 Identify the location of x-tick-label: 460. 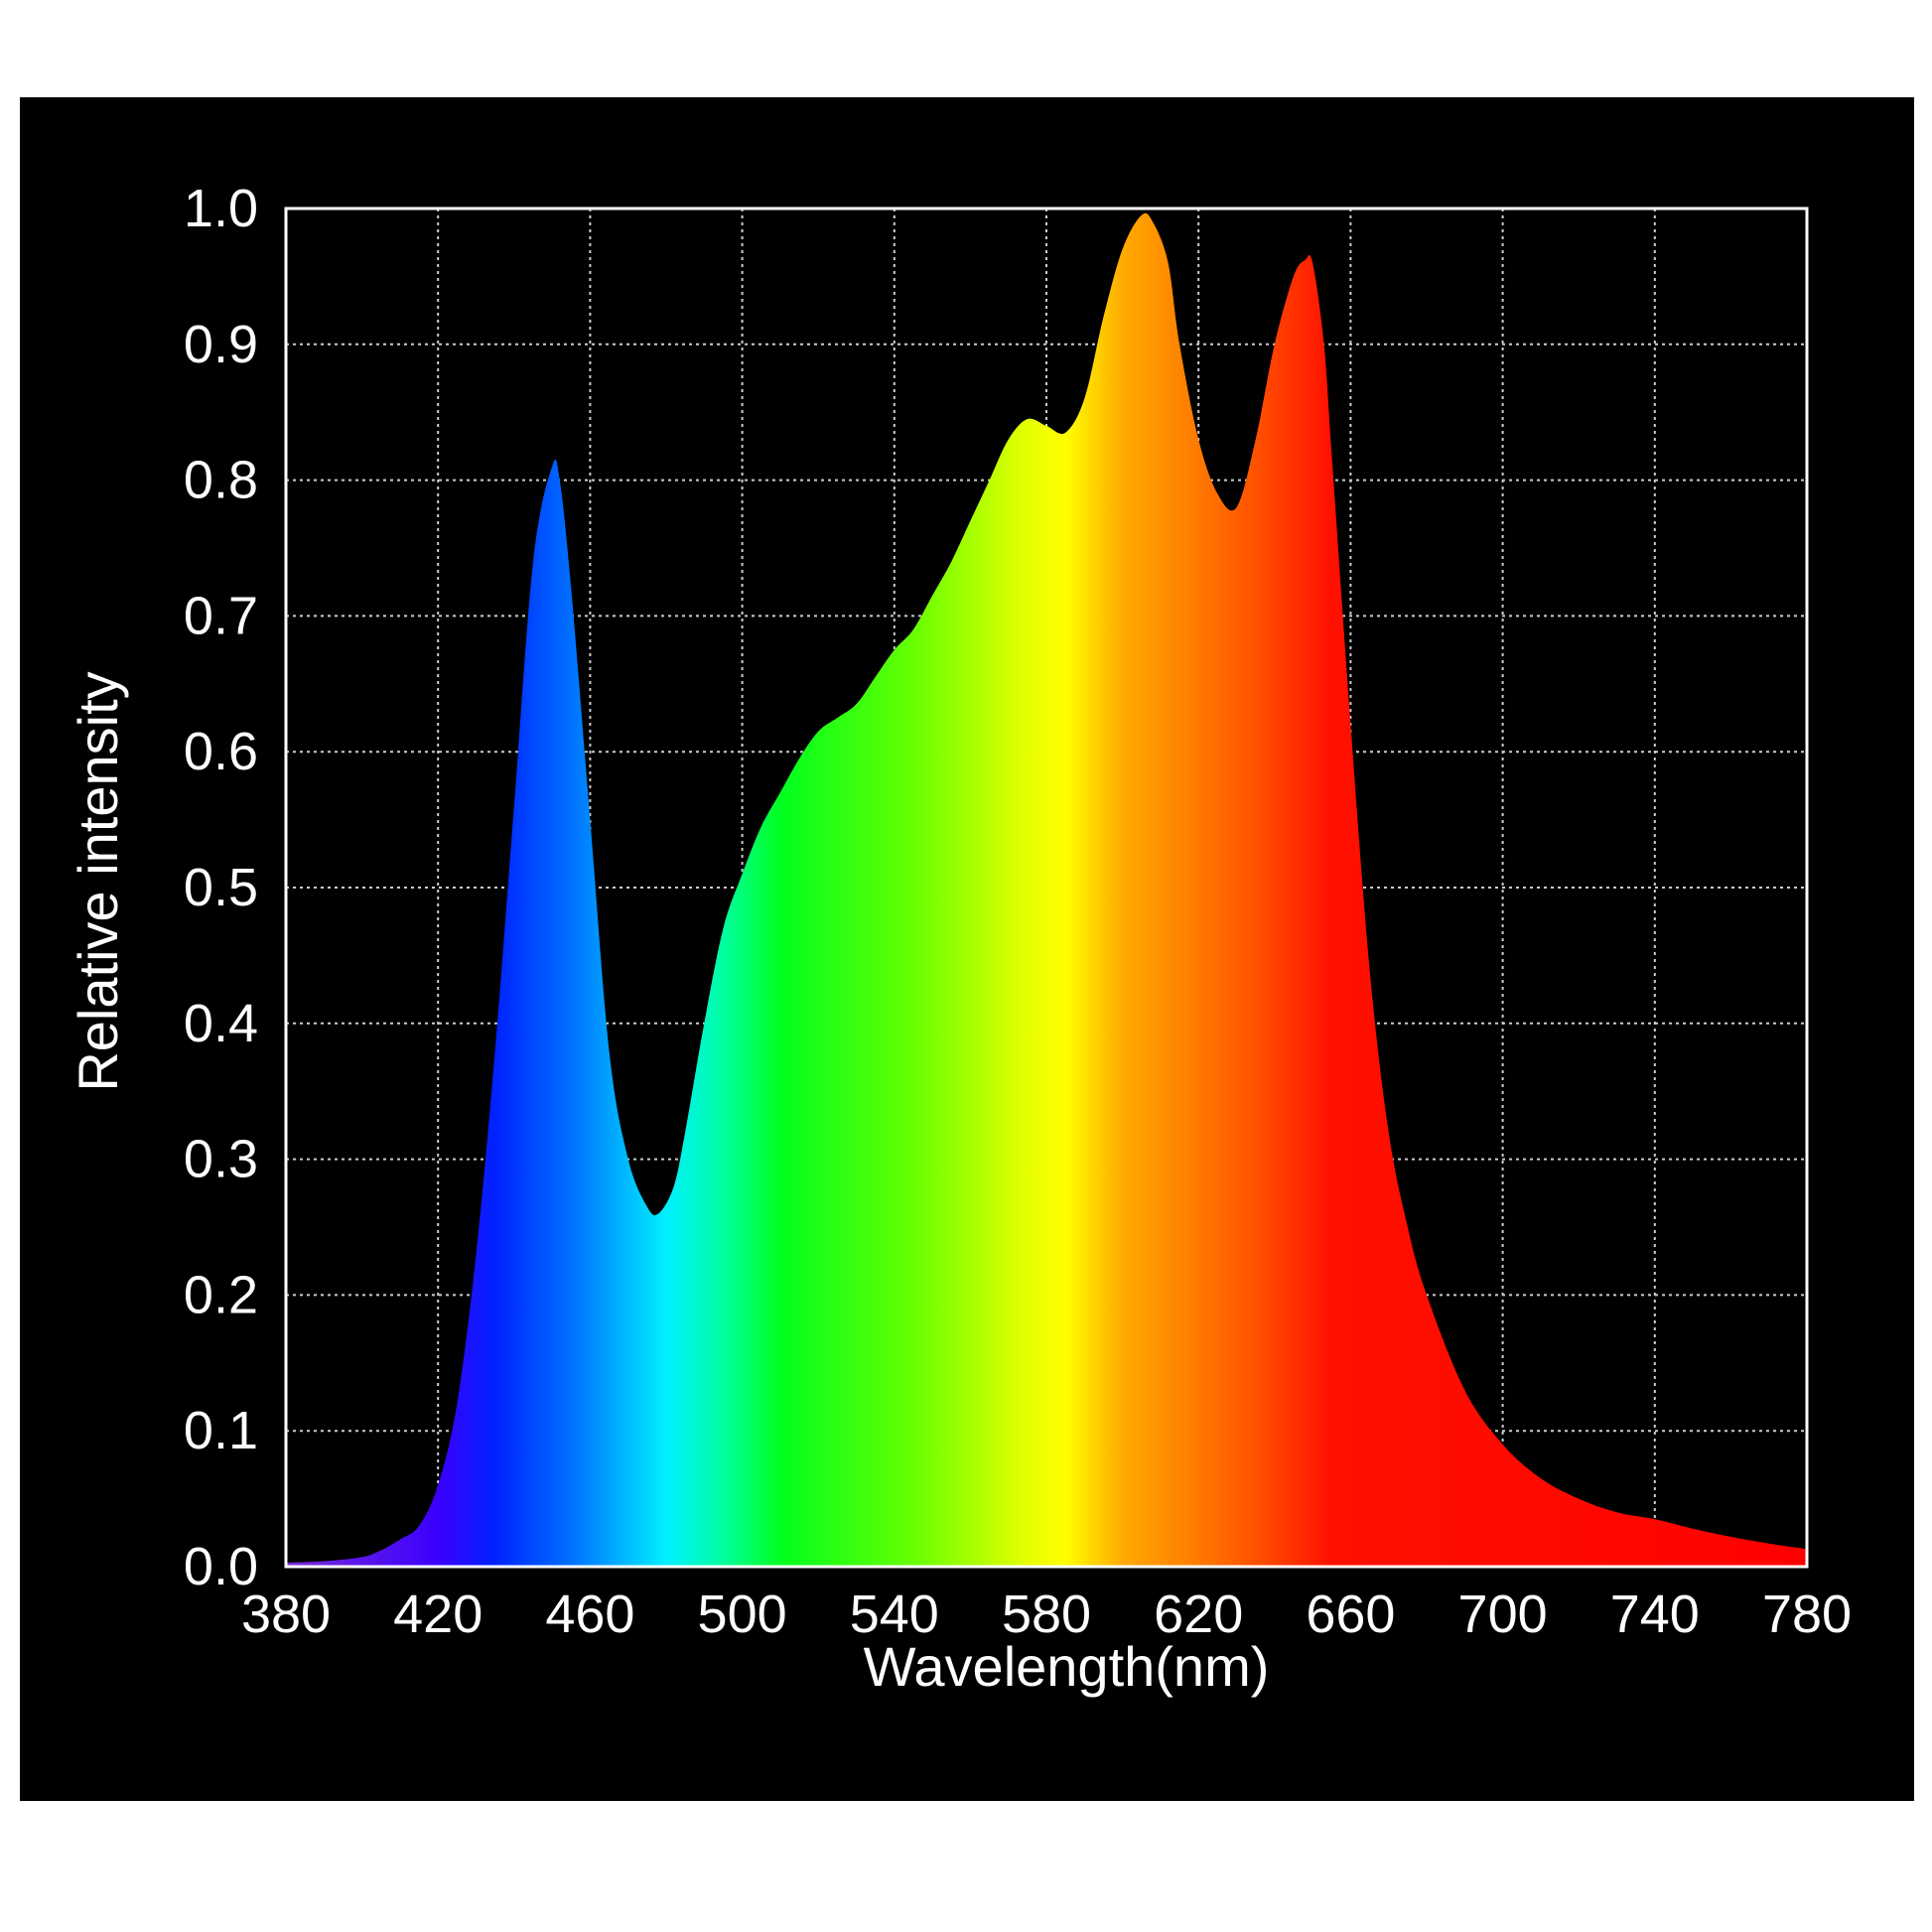
(589, 1615).